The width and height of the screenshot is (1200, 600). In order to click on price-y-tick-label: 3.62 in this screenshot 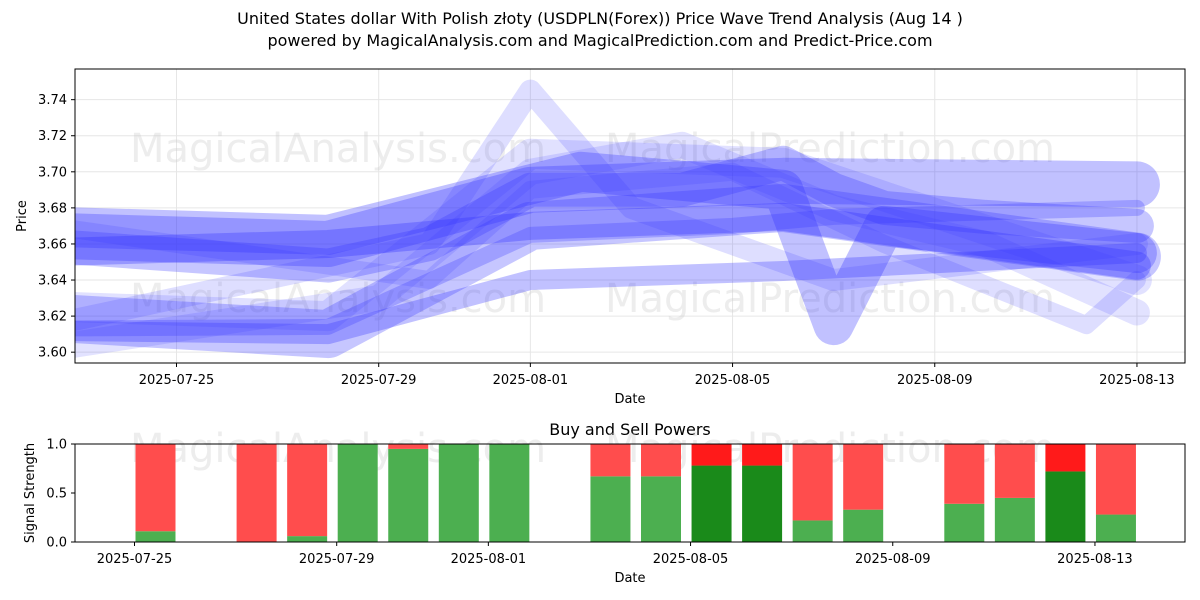, I will do `click(52, 317)`.